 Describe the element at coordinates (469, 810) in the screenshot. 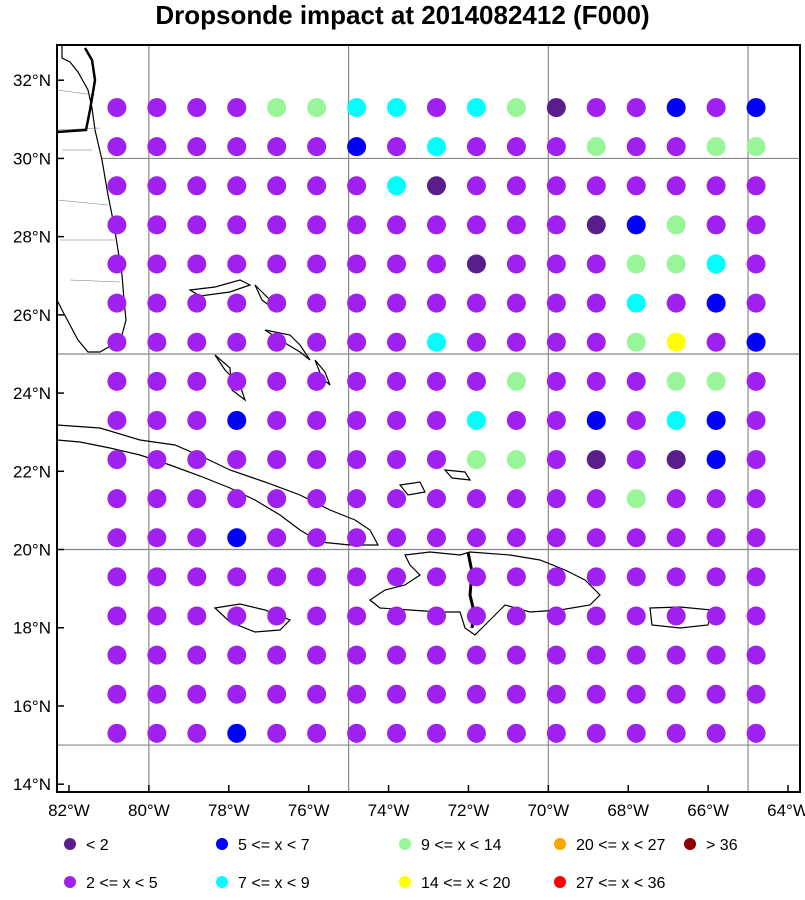

I see `lon-tick-label: 72°W` at that location.